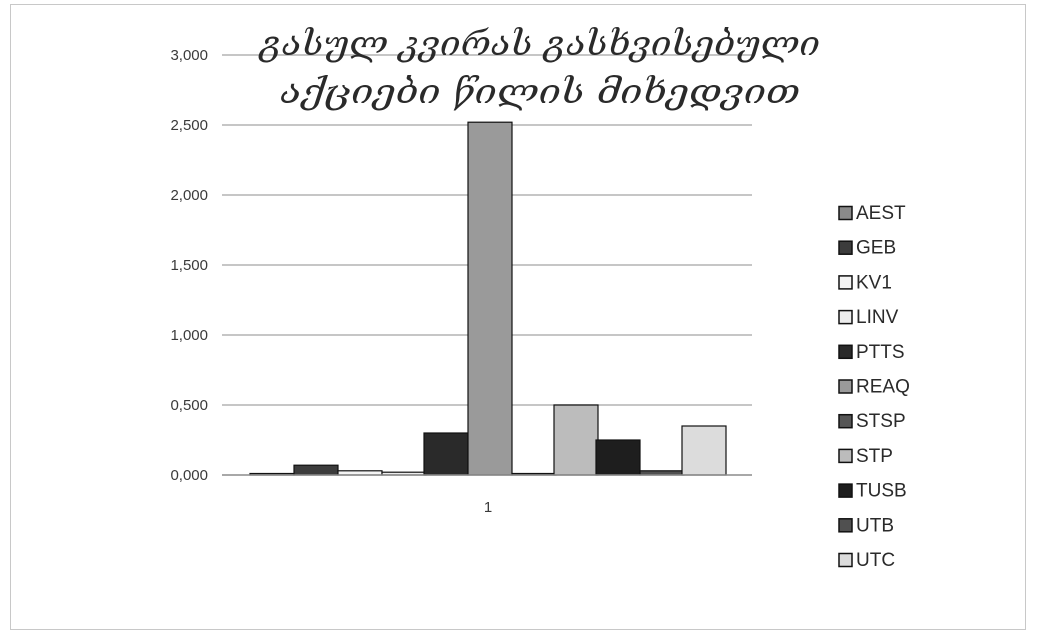 This screenshot has width=1037, height=635. I want to click on y-tick-label: 2,500, so click(189, 125).